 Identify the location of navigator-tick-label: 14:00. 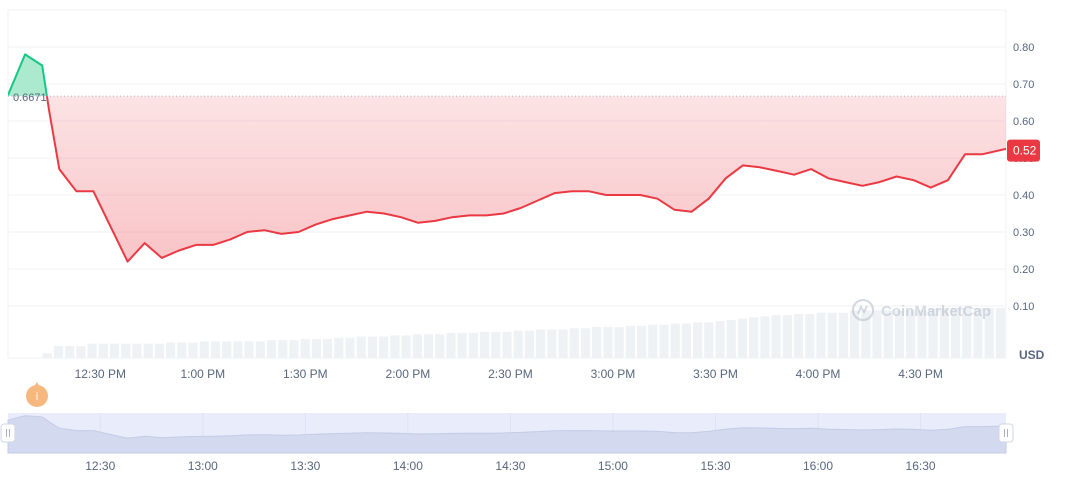
(408, 466).